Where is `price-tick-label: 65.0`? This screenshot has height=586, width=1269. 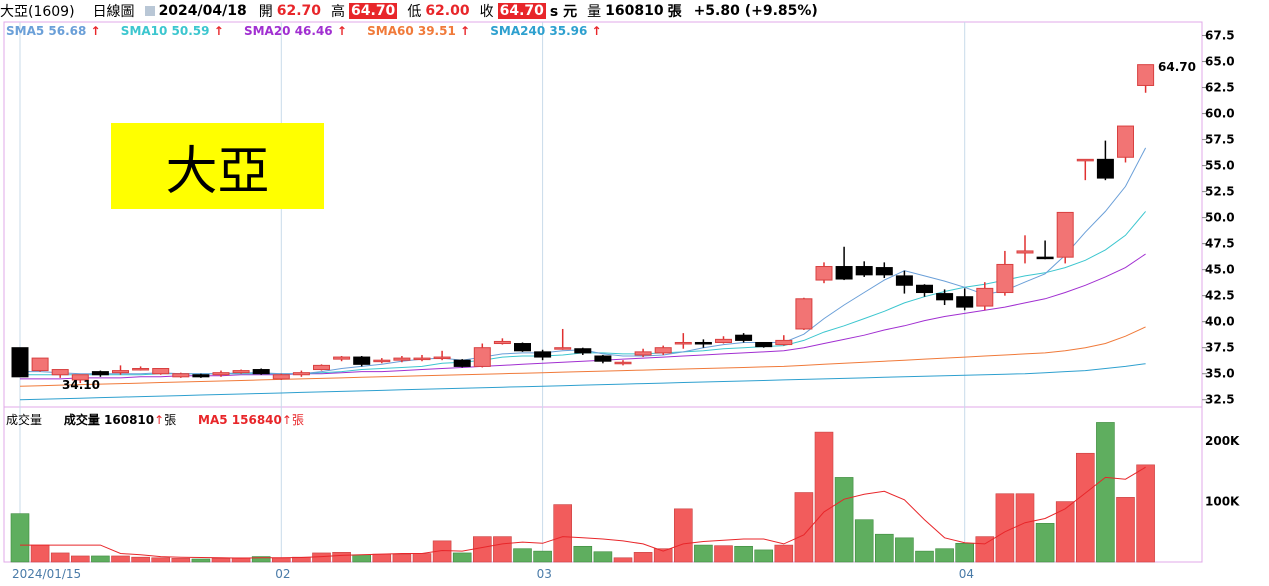
price-tick-label: 65.0 is located at coordinates (1220, 62).